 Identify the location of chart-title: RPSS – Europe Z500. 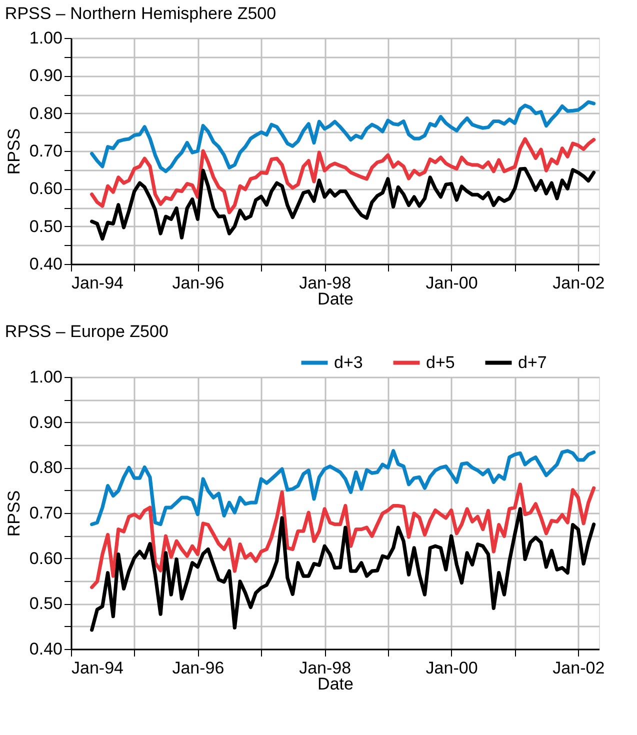
(86, 331).